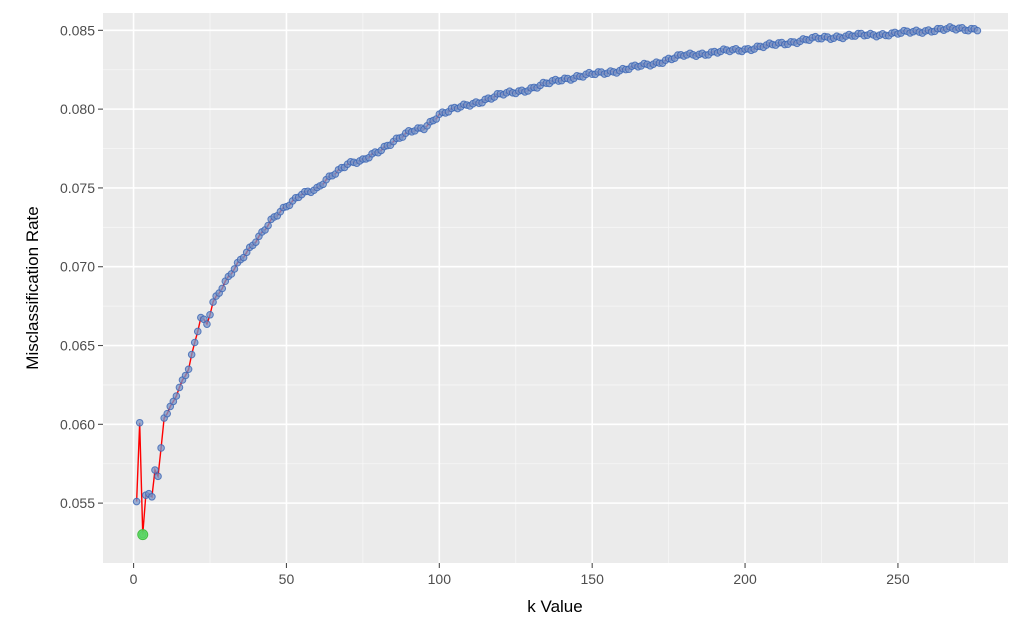  What do you see at coordinates (32, 287) in the screenshot?
I see `y-axis-title: Misclassification Rate` at bounding box center [32, 287].